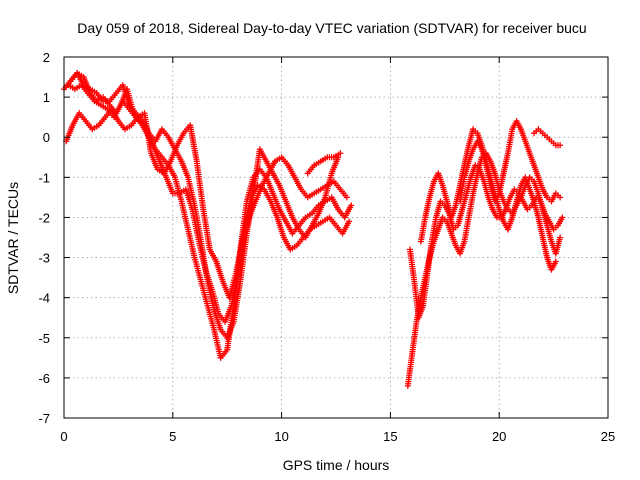 The image size is (640, 480). What do you see at coordinates (337, 436) in the screenshot?
I see `x-tick-labels: 0 5 10 15 20 25` at bounding box center [337, 436].